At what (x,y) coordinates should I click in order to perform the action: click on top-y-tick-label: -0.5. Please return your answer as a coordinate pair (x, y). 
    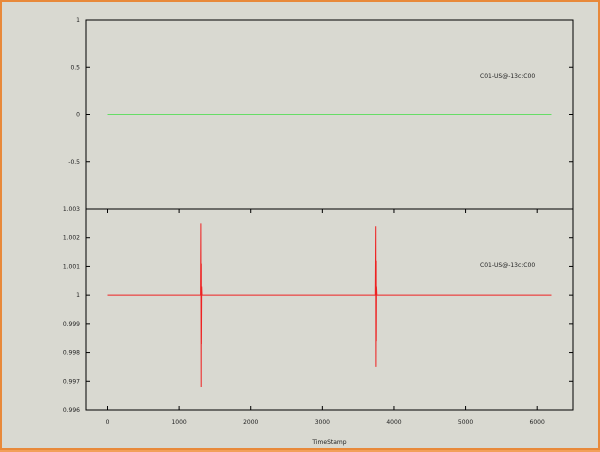
    Looking at the image, I should click on (74, 162).